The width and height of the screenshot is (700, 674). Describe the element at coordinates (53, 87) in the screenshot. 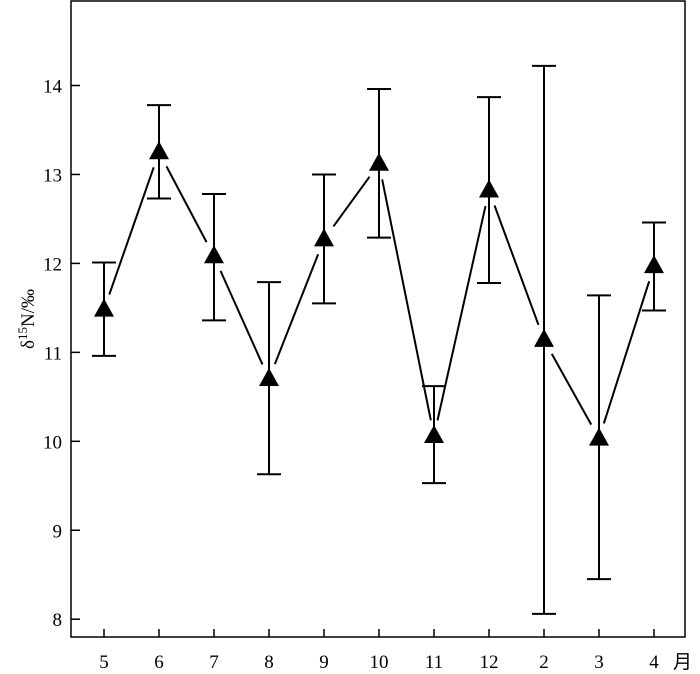

I see `y-tick-label: 14` at that location.